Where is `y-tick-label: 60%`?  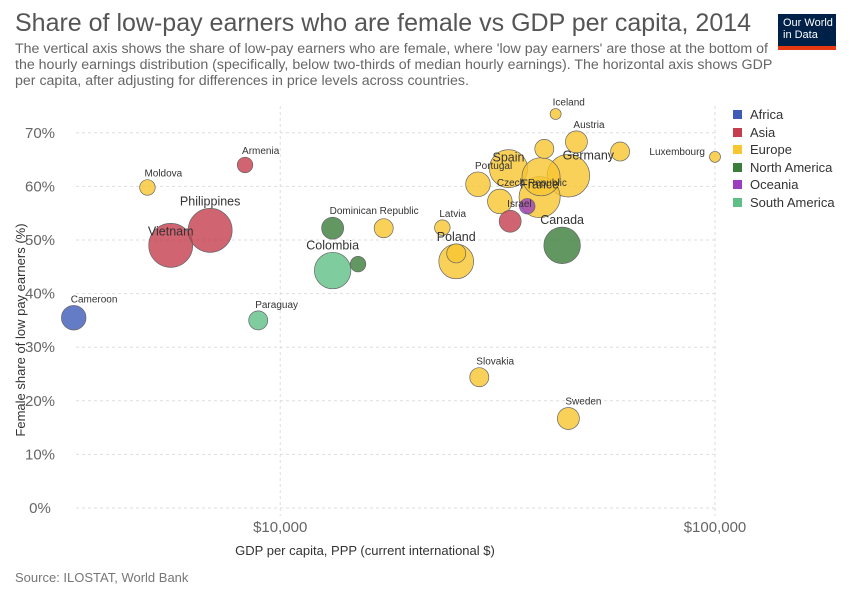 y-tick-label: 60% is located at coordinates (40, 186).